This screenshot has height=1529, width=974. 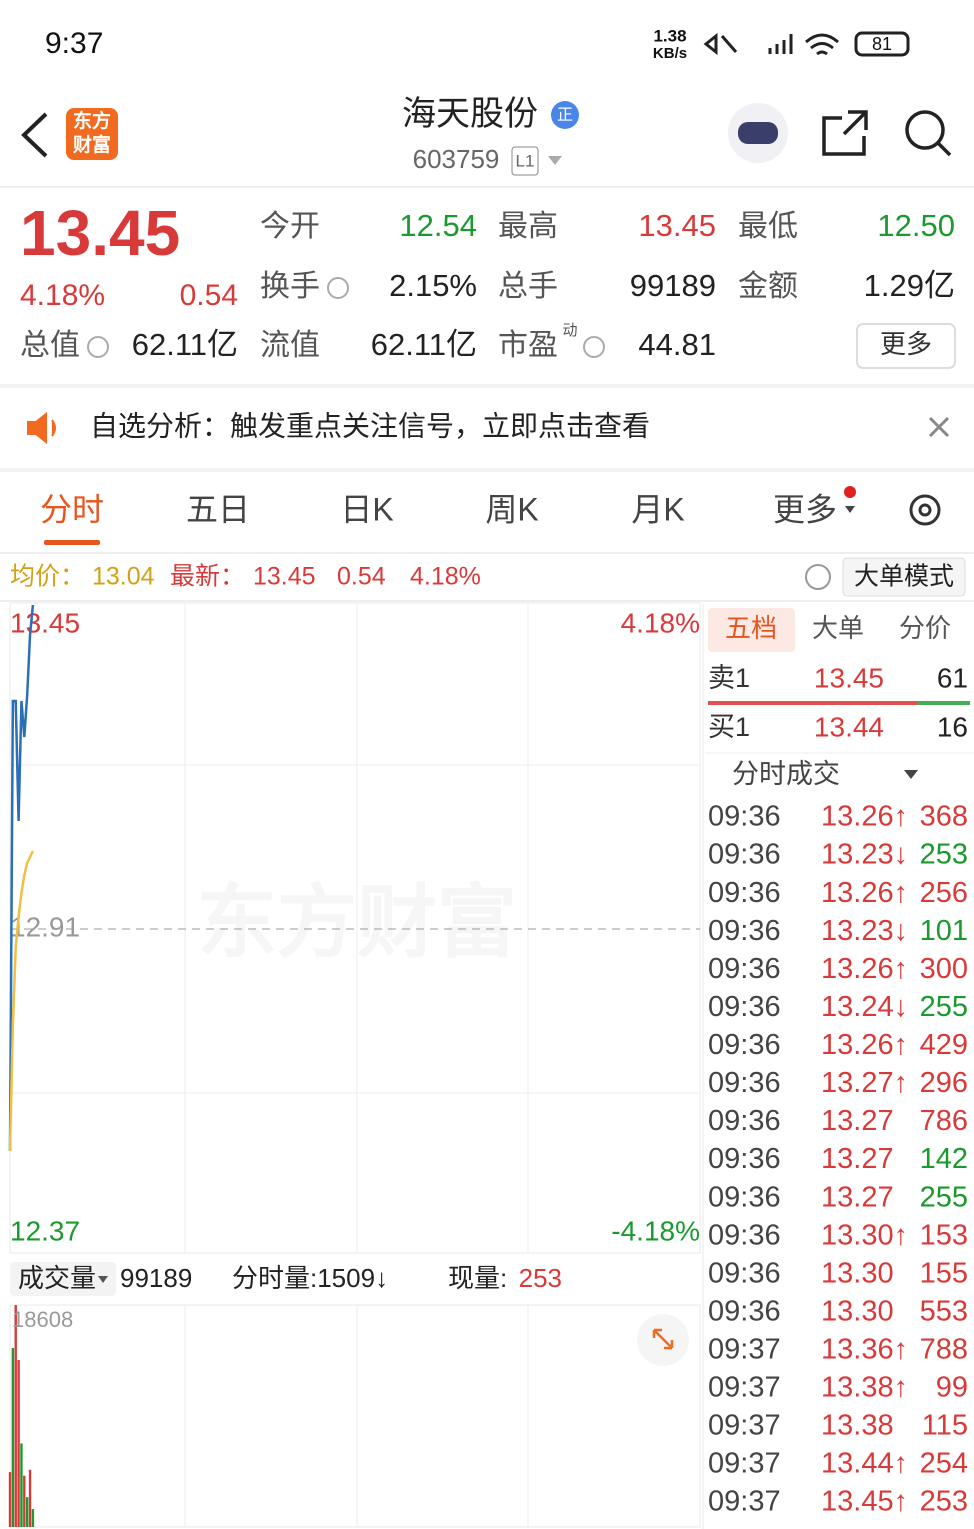 I want to click on info-avg: 13.04, so click(x=123, y=577).